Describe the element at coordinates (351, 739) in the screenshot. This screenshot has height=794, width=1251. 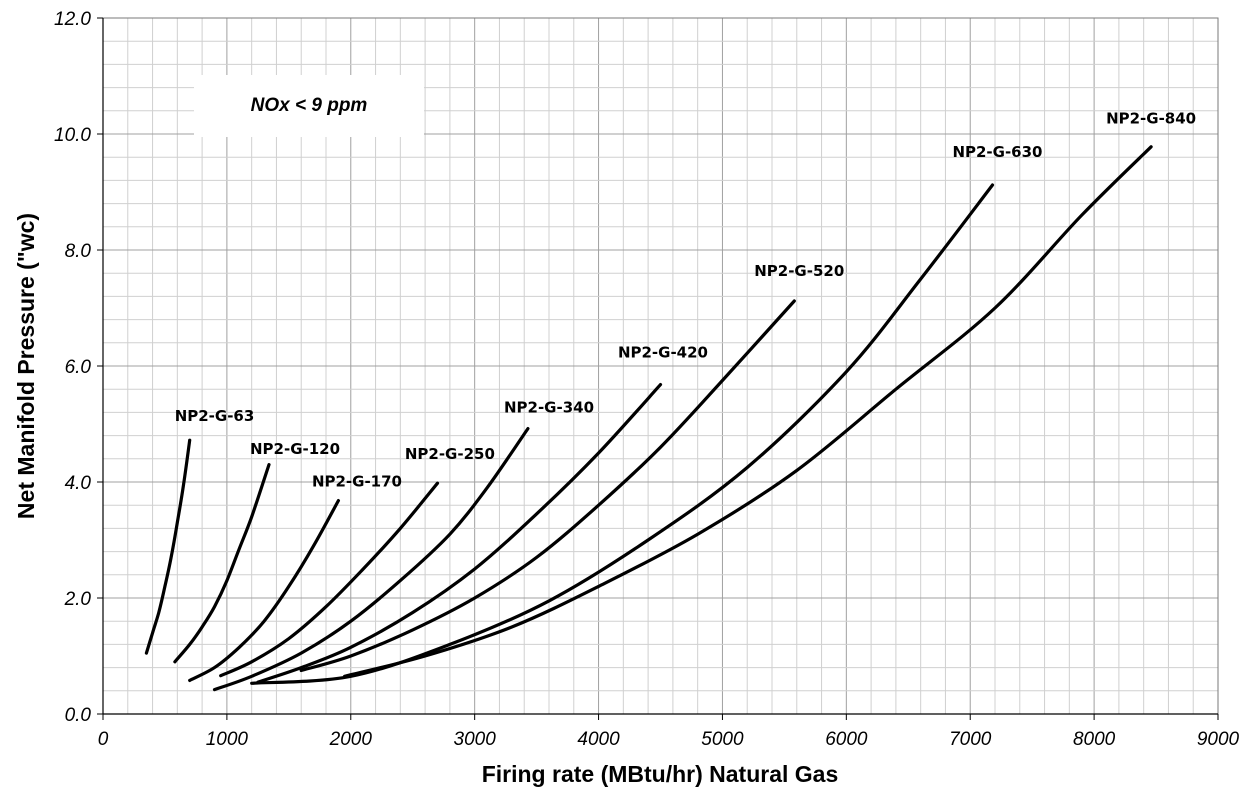
I see `x-tick-label: 2000` at that location.